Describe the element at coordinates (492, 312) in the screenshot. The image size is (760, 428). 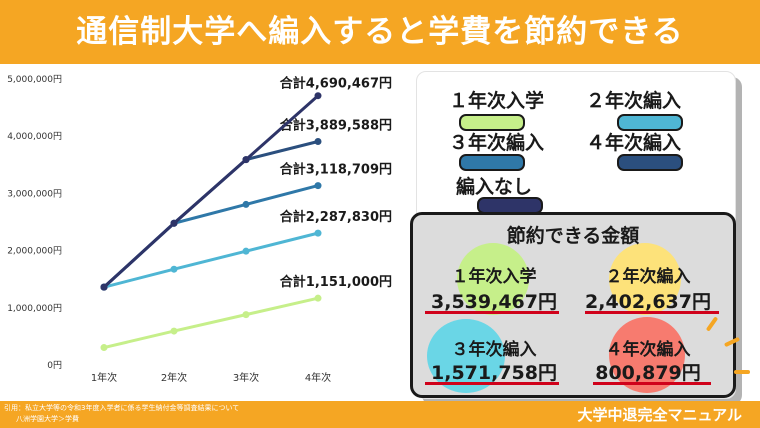
I see `savings-underline-year1` at that location.